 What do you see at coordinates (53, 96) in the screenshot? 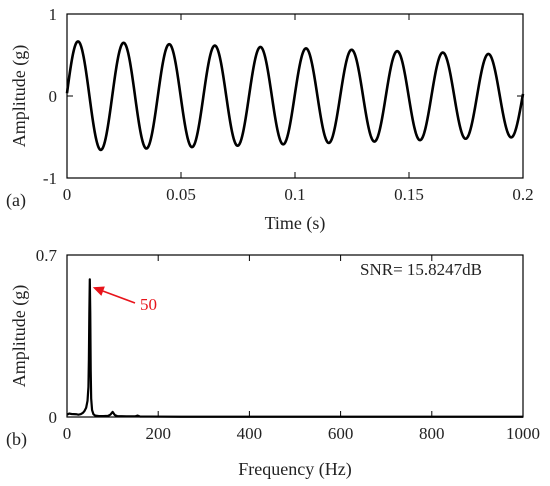
I see `panel-a-y-tick-label: 0` at bounding box center [53, 96].